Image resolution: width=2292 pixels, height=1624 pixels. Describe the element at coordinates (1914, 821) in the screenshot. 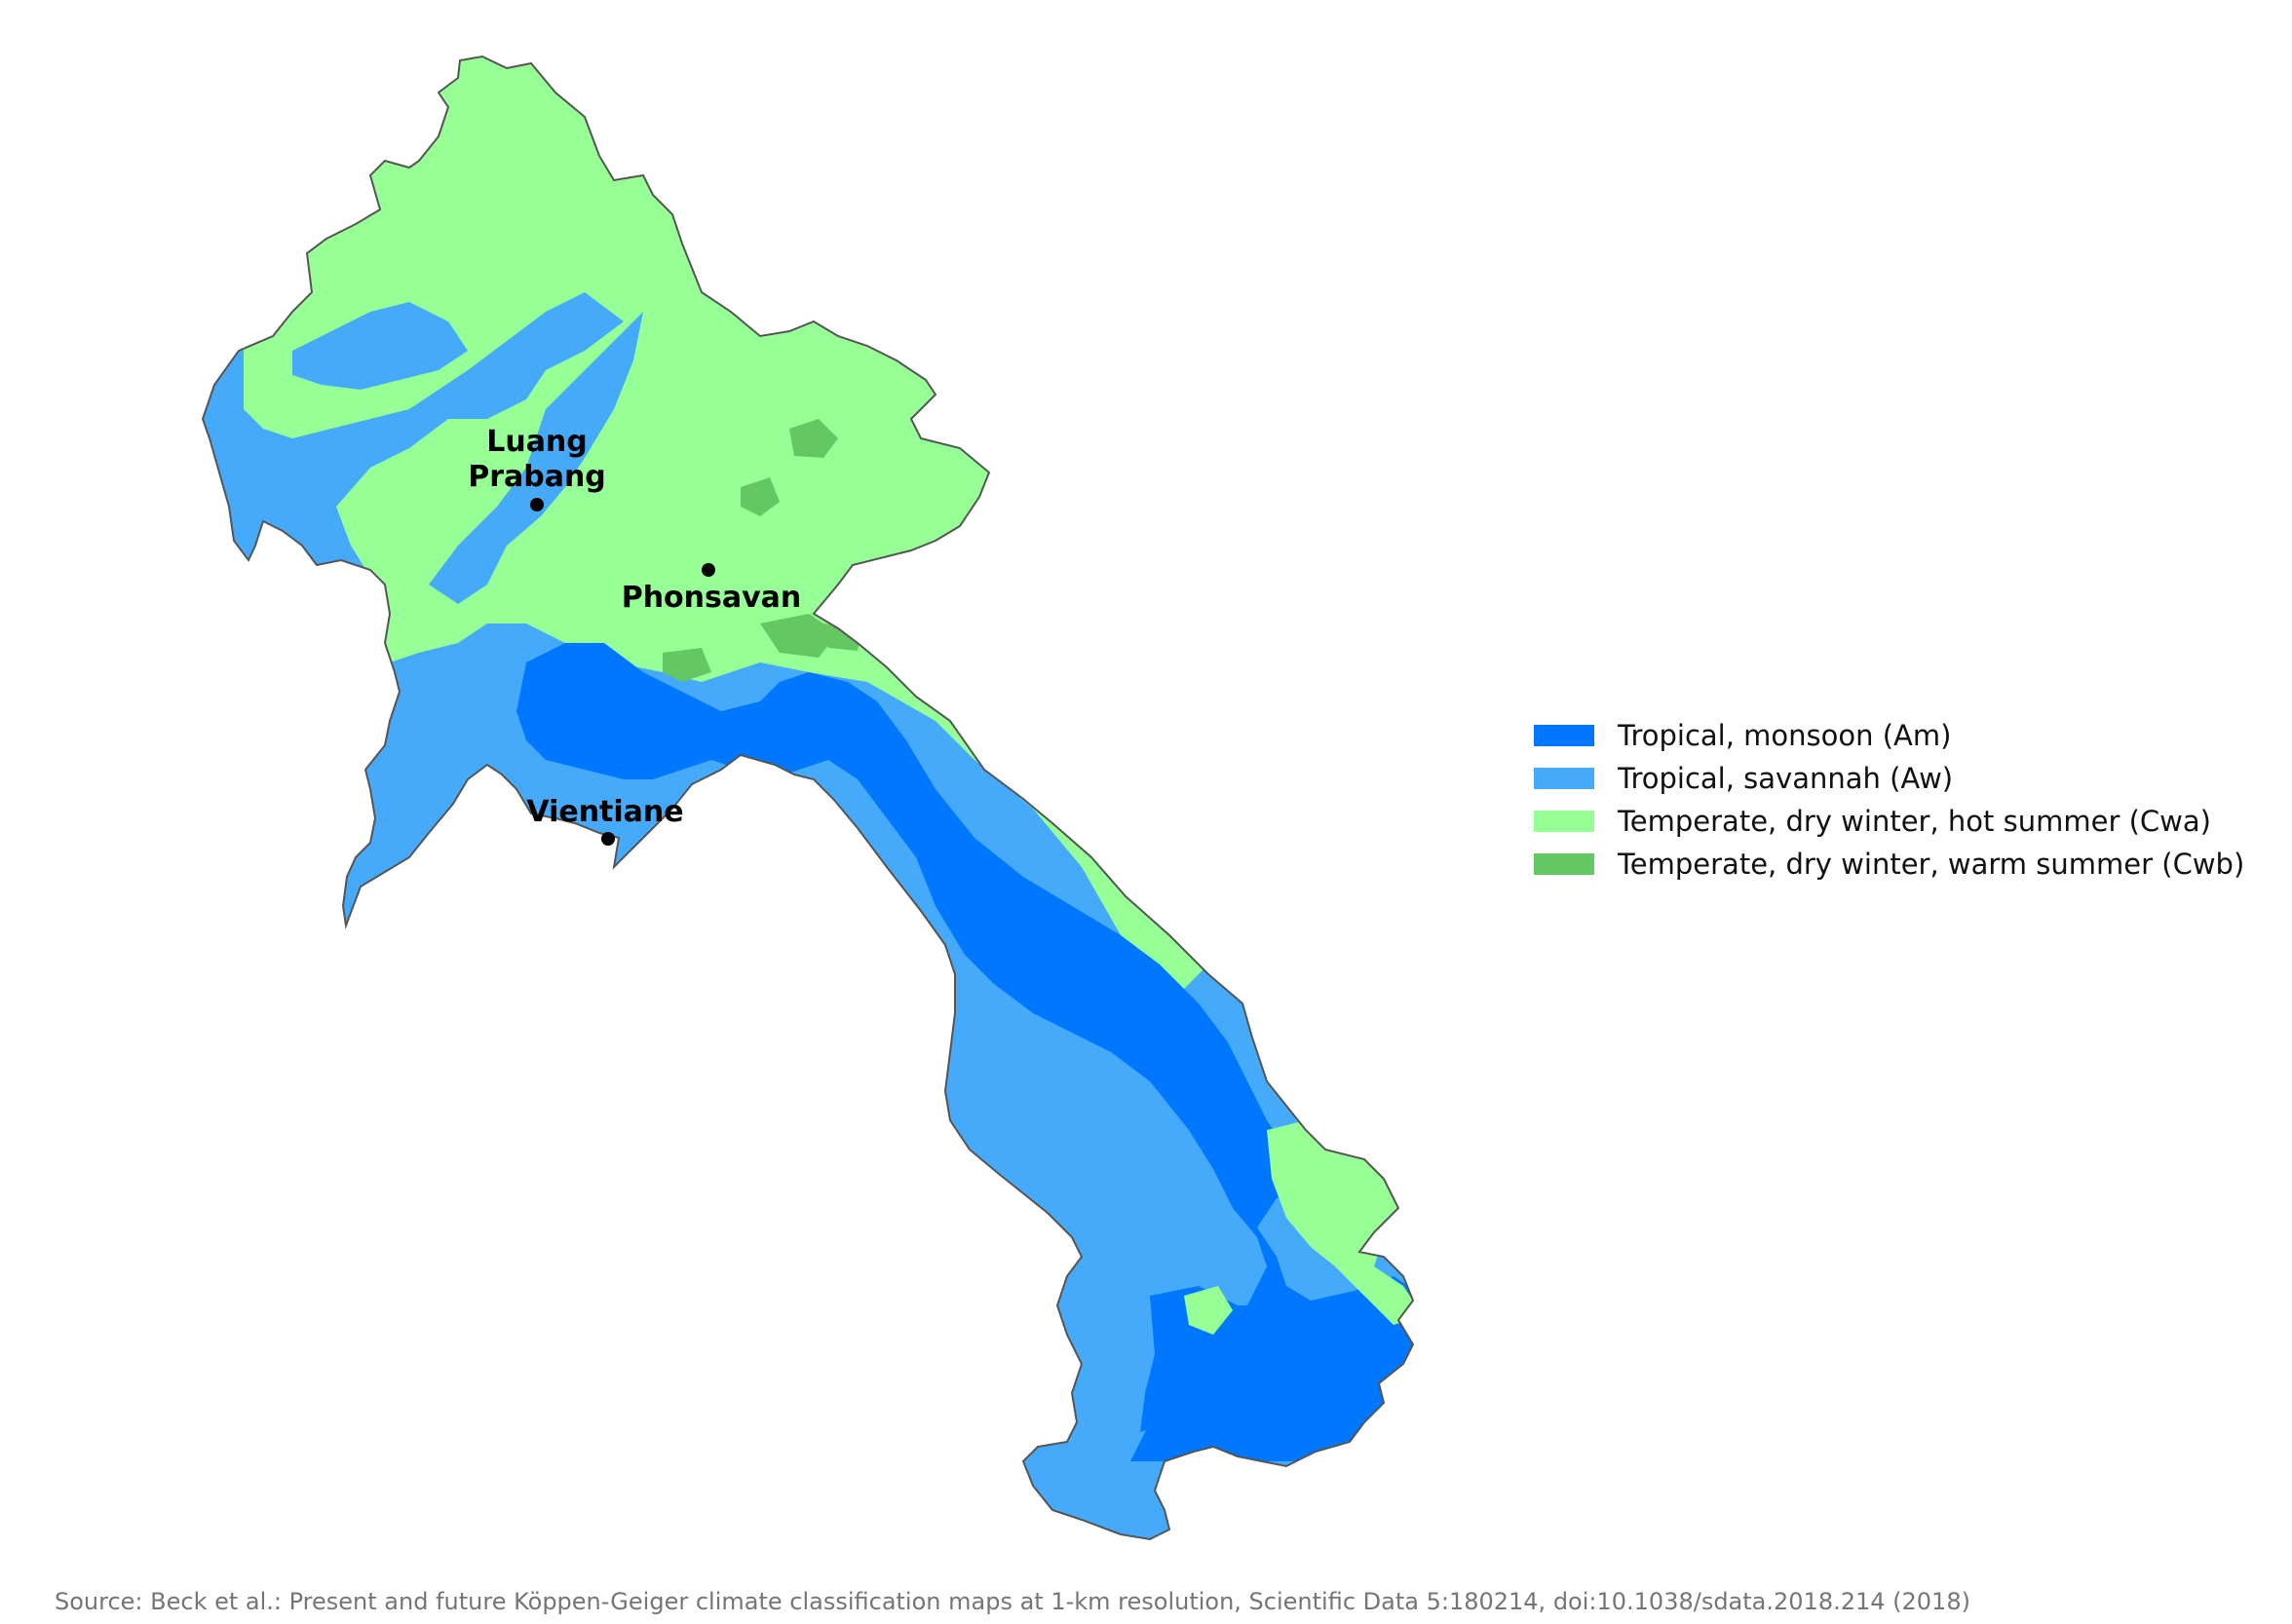

I see `legend-label-cwa: Temperate, dry winter, hot summer (Cwa)` at that location.